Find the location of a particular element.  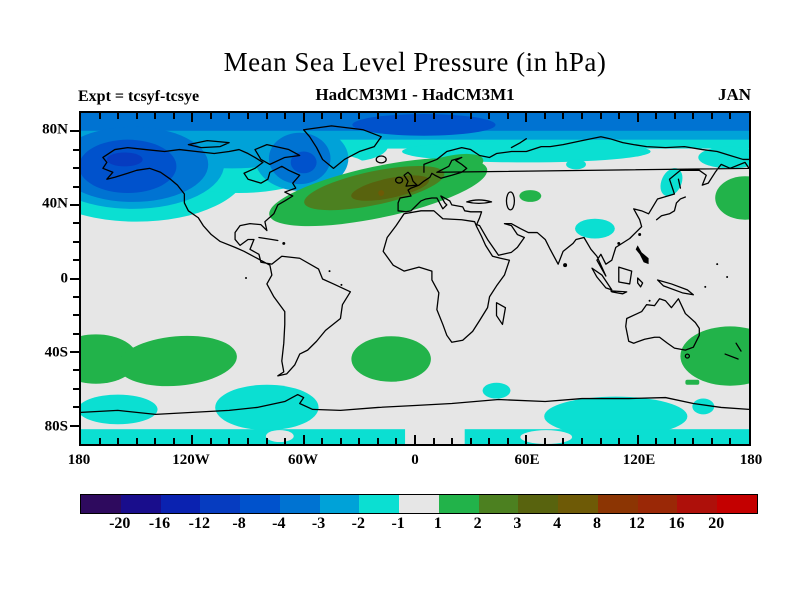

small-islands is located at coordinates (487, 267).